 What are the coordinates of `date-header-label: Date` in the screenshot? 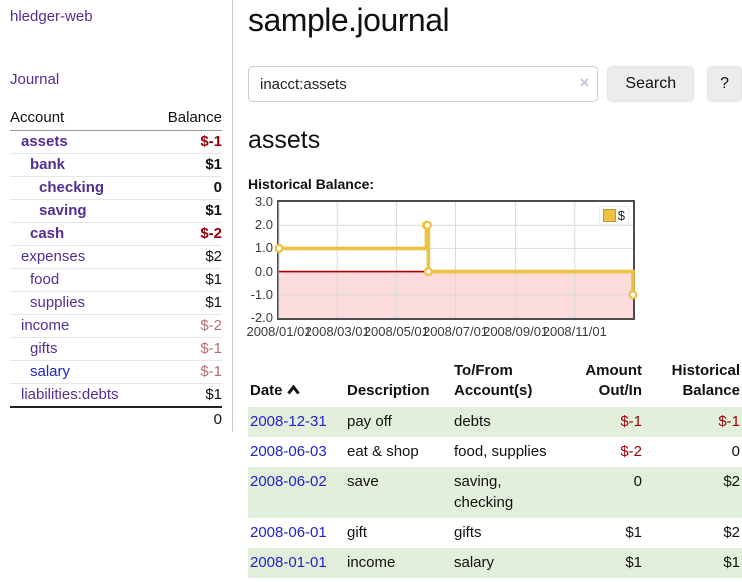 It's located at (266, 391).